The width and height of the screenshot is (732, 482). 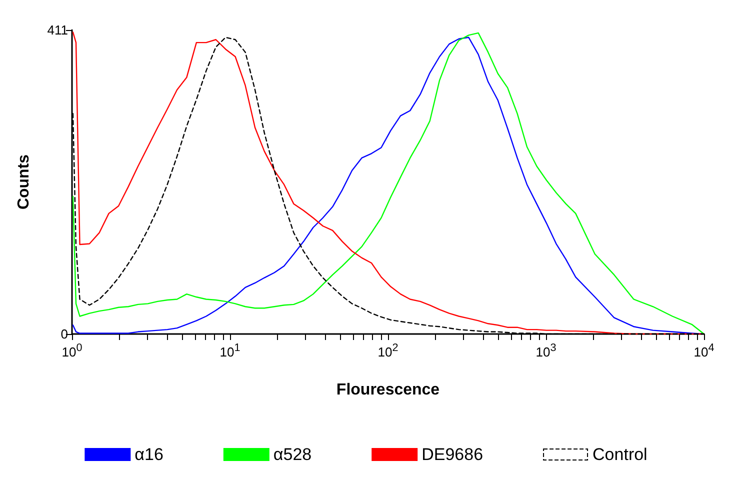 I want to click on y-axis-title: Counts, so click(x=24, y=182).